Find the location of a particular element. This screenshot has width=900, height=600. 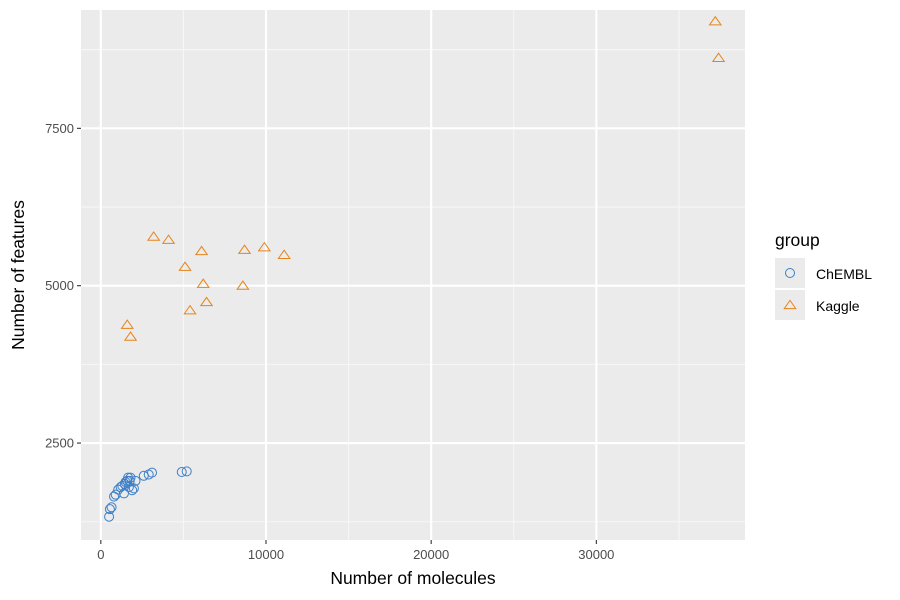

x-tick-label: 30000 is located at coordinates (596, 554).